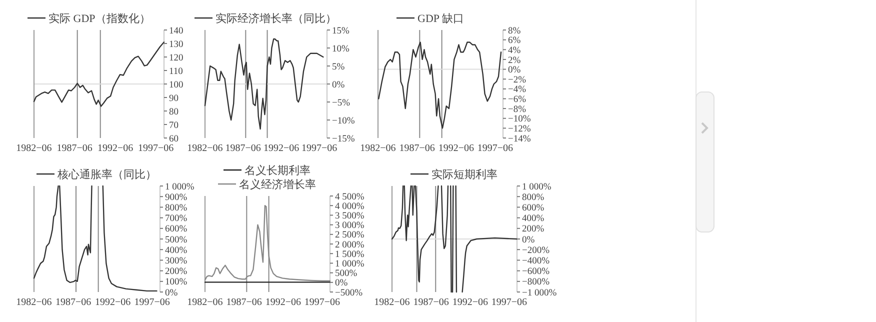 This screenshot has width=876, height=322. Describe the element at coordinates (338, 67) in the screenshot. I see `y-tick-label: 5%` at that location.